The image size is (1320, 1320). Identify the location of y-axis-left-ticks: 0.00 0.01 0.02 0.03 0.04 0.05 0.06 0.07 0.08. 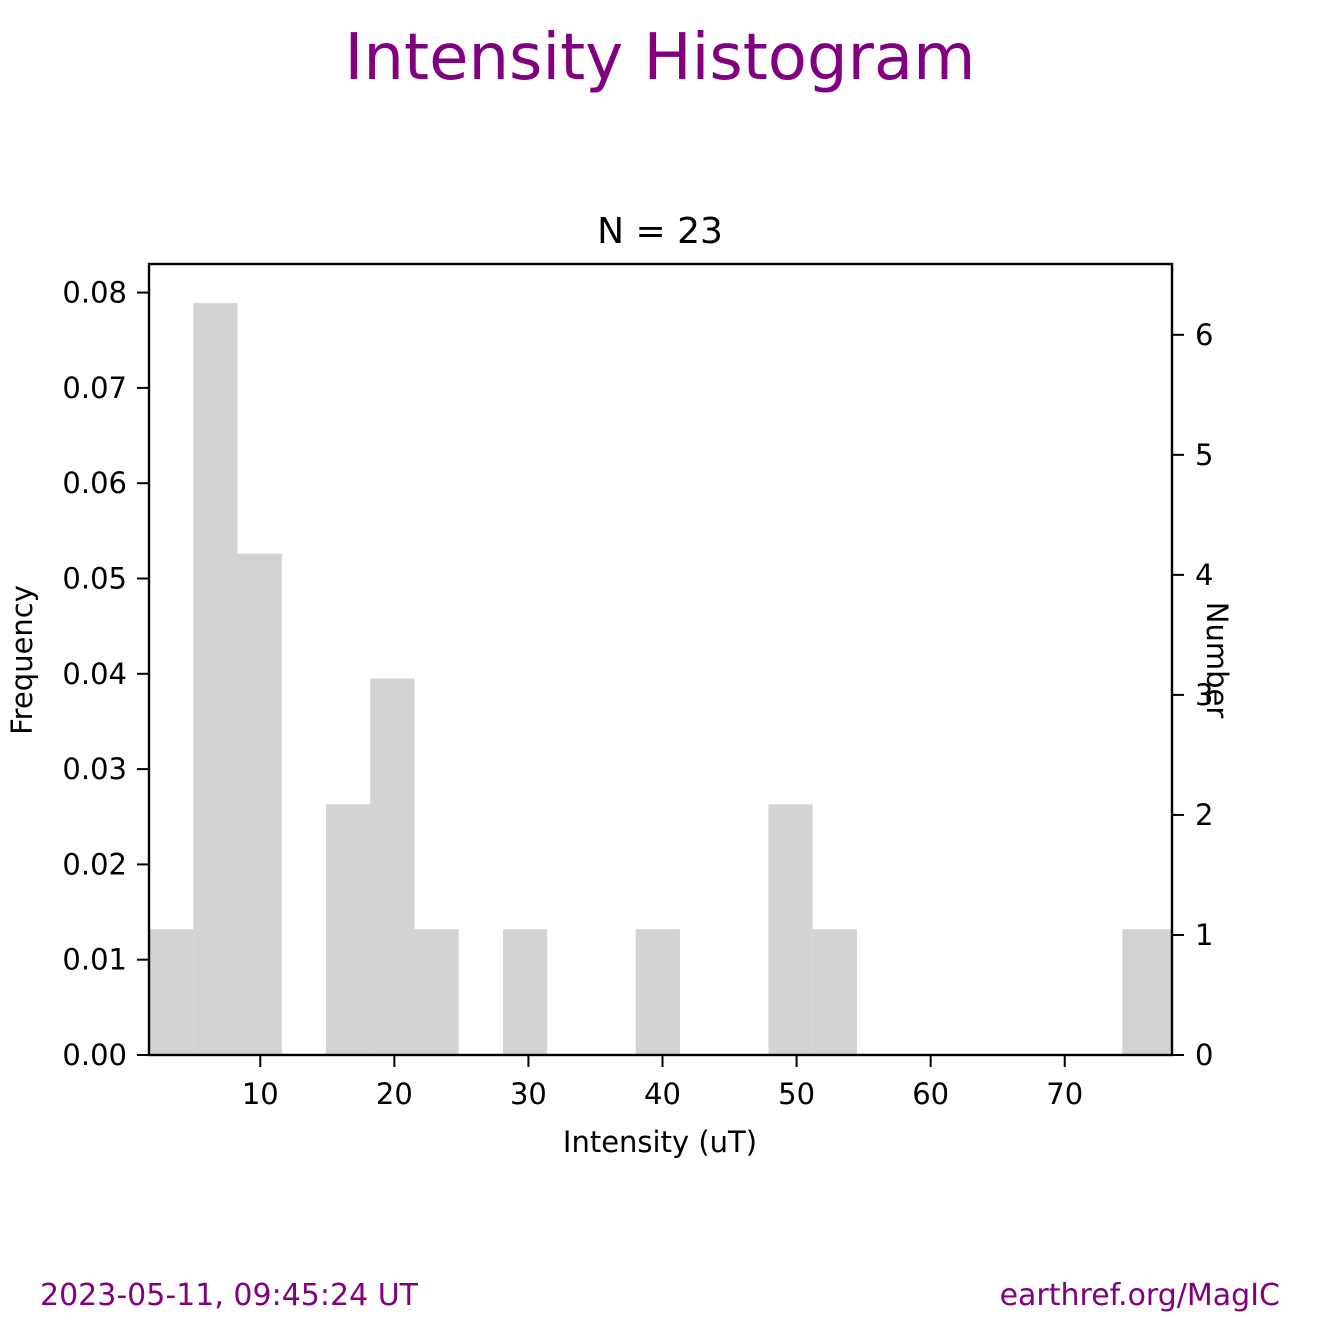
(105, 674).